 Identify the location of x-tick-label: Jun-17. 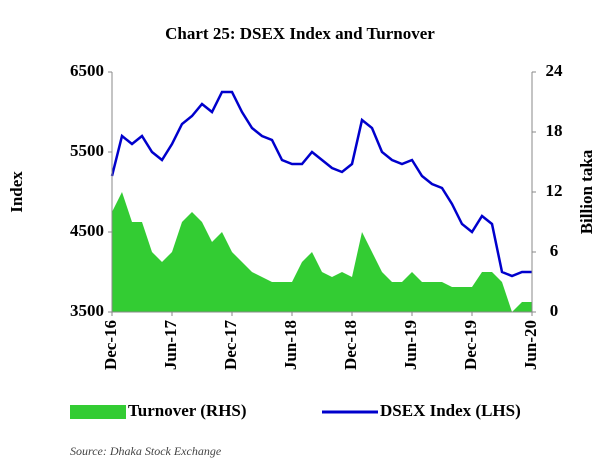
(170, 345).